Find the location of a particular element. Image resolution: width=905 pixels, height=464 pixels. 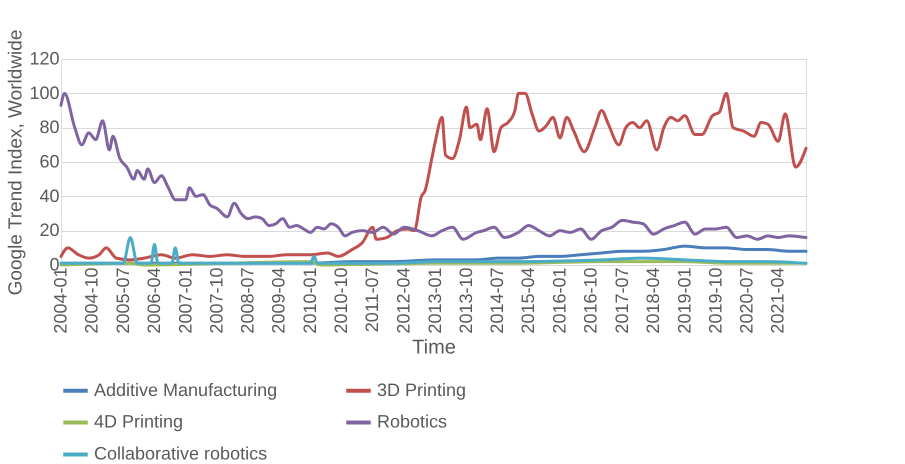

x-tick-label: 2009-04 is located at coordinates (278, 301).